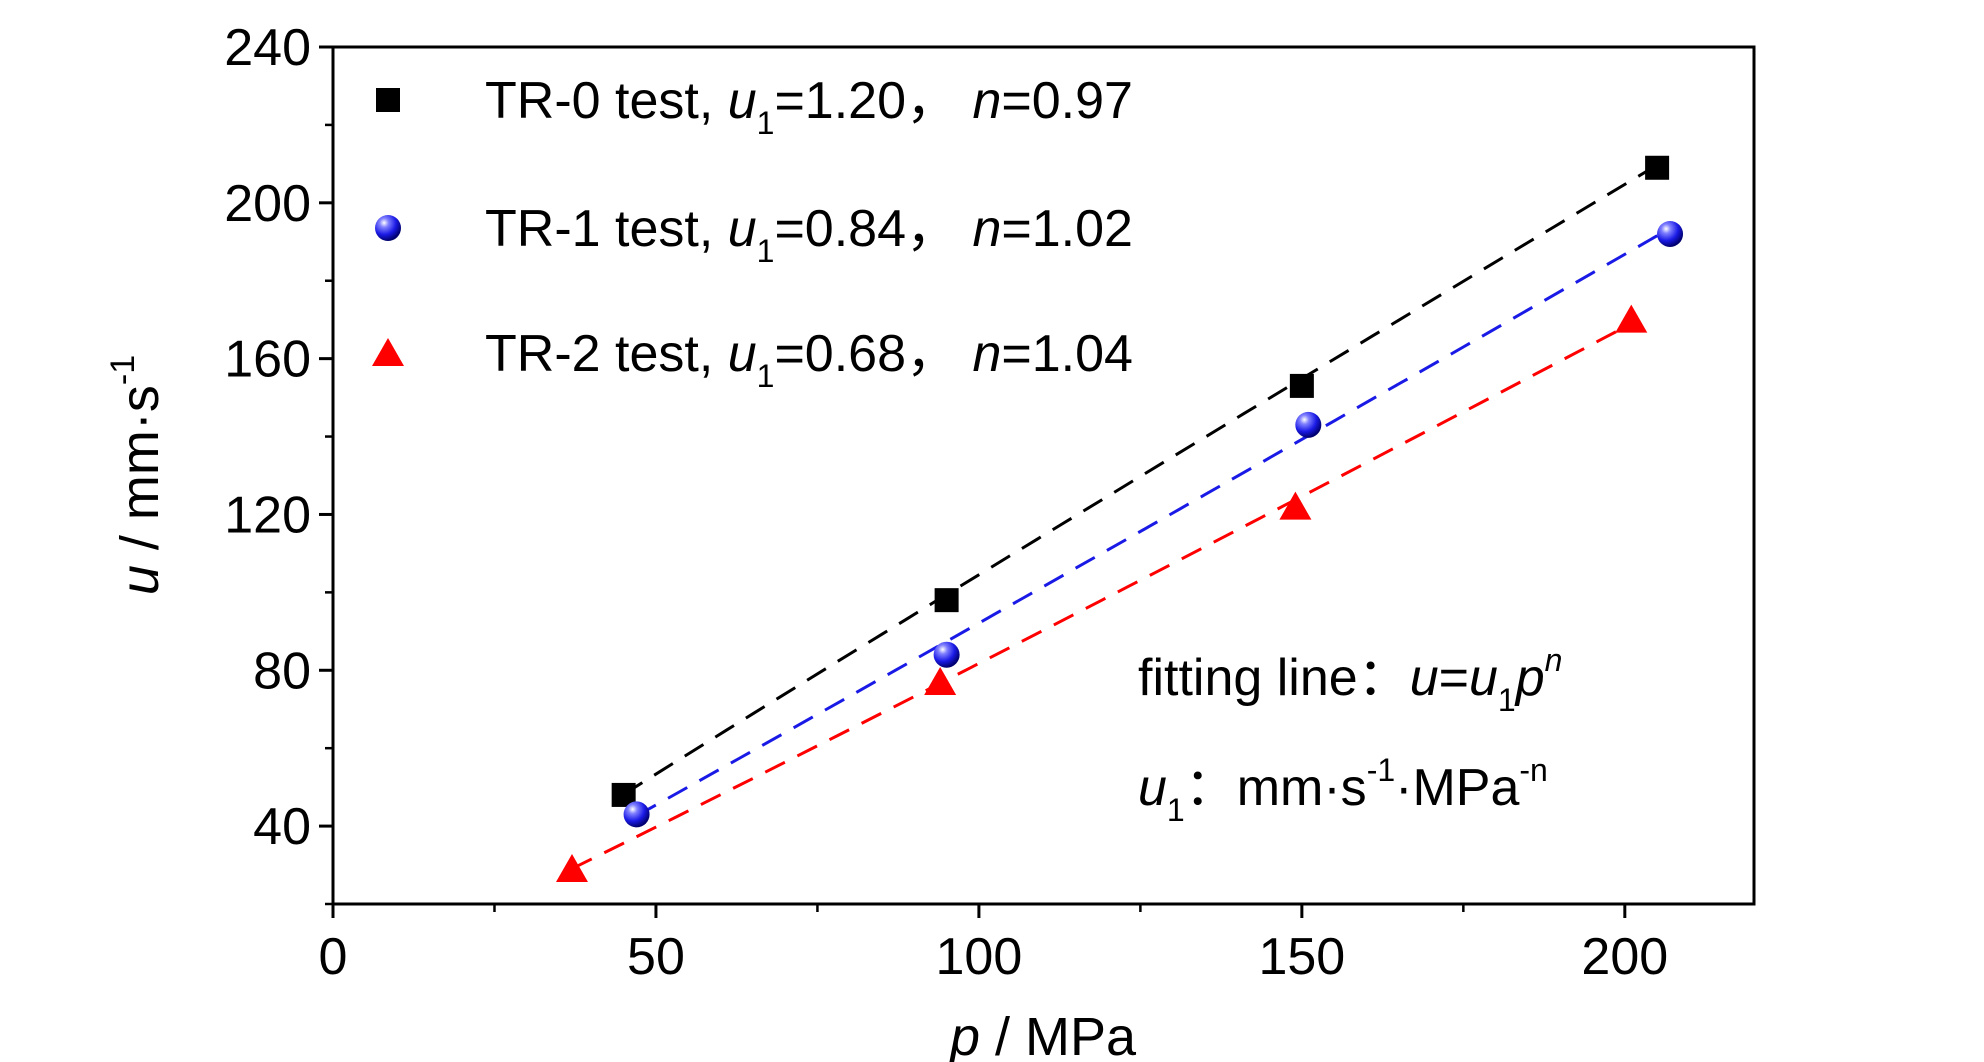 The image size is (1984, 1062). I want to click on x-tick-label: 0, so click(333, 957).